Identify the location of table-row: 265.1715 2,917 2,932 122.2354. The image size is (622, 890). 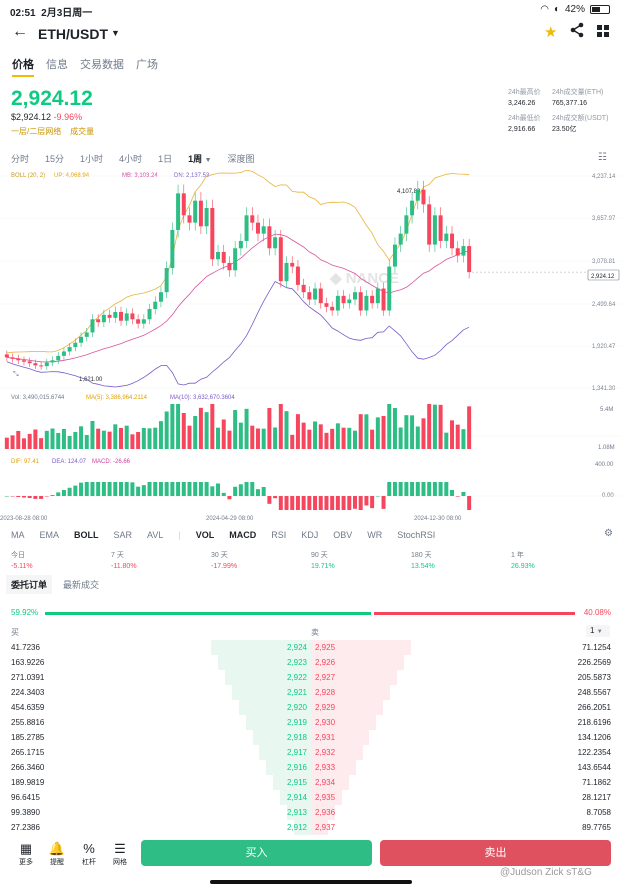
(311, 752).